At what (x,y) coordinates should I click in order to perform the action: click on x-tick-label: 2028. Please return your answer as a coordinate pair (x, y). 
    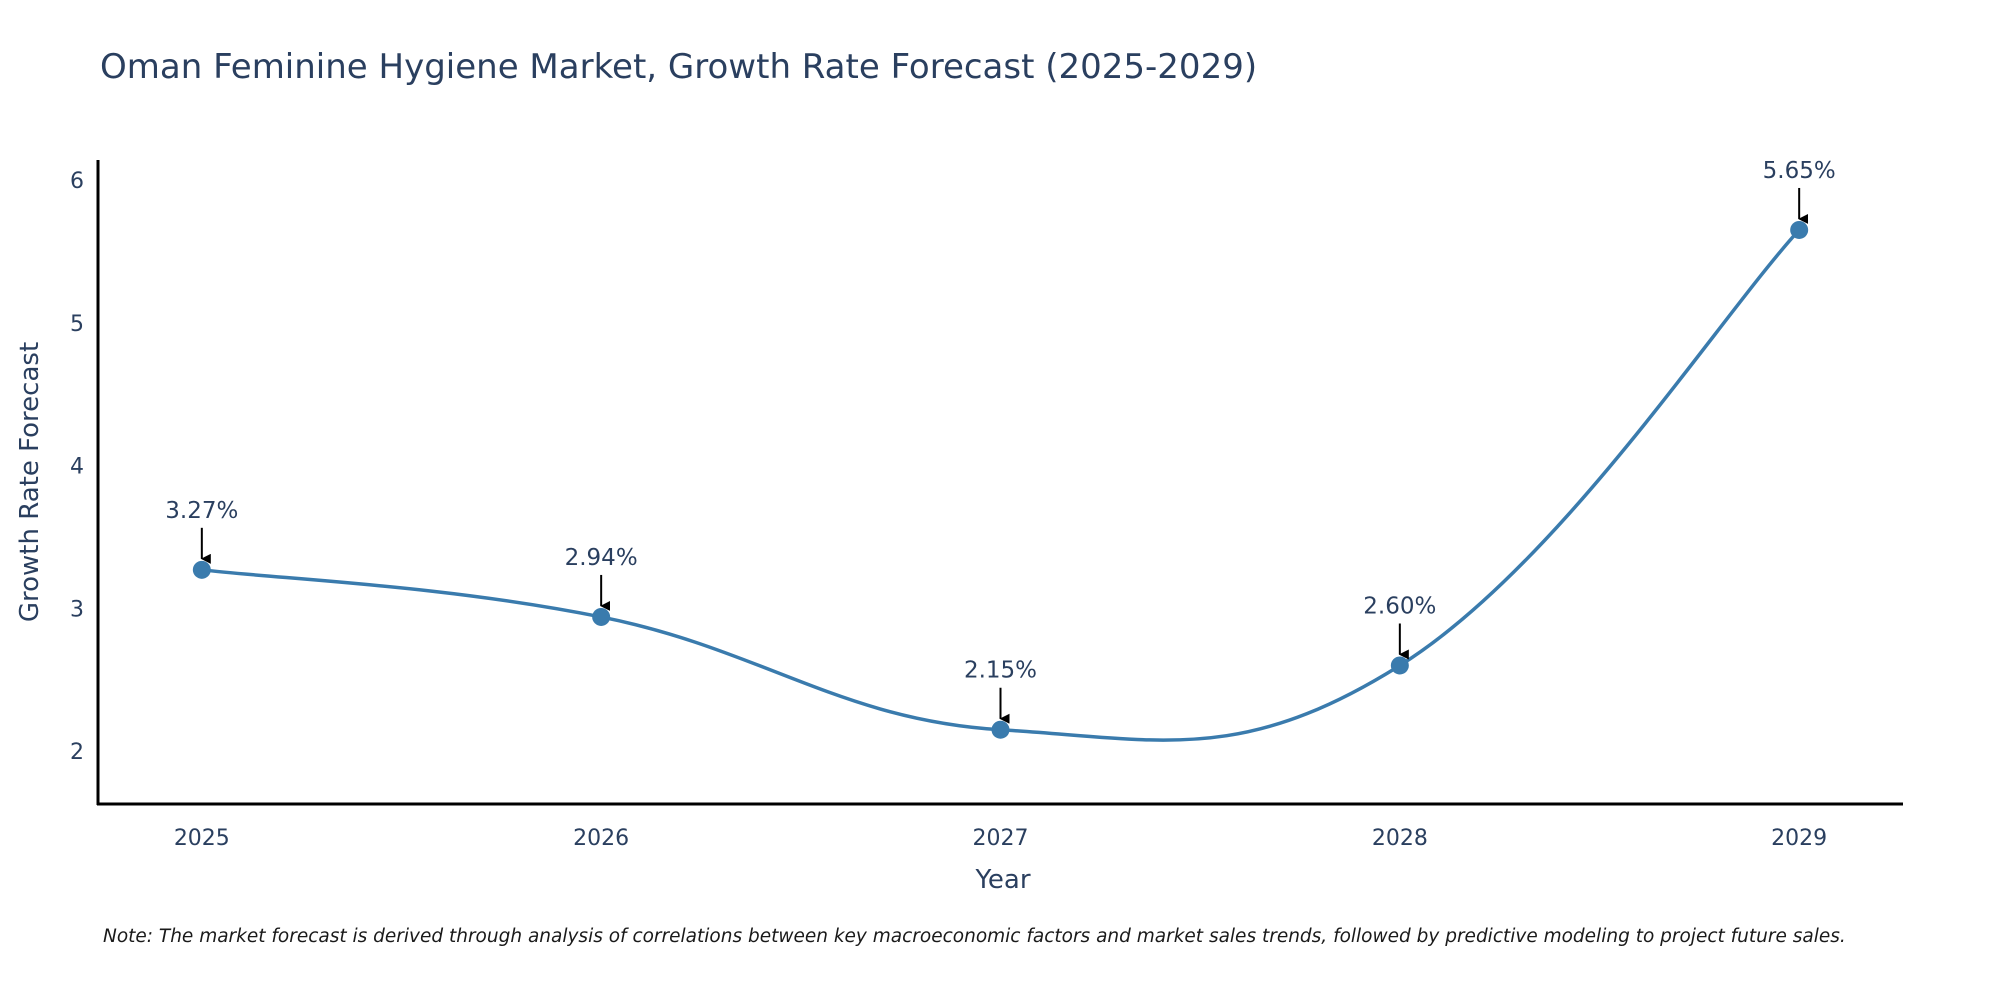
    Looking at the image, I should click on (1400, 838).